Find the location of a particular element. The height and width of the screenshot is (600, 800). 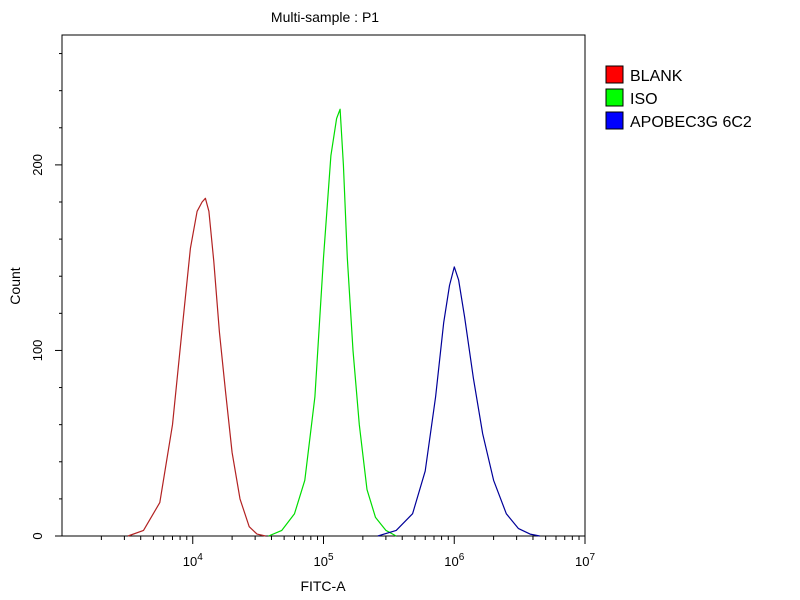

x-tick-label: 10⁶ is located at coordinates (454, 560).